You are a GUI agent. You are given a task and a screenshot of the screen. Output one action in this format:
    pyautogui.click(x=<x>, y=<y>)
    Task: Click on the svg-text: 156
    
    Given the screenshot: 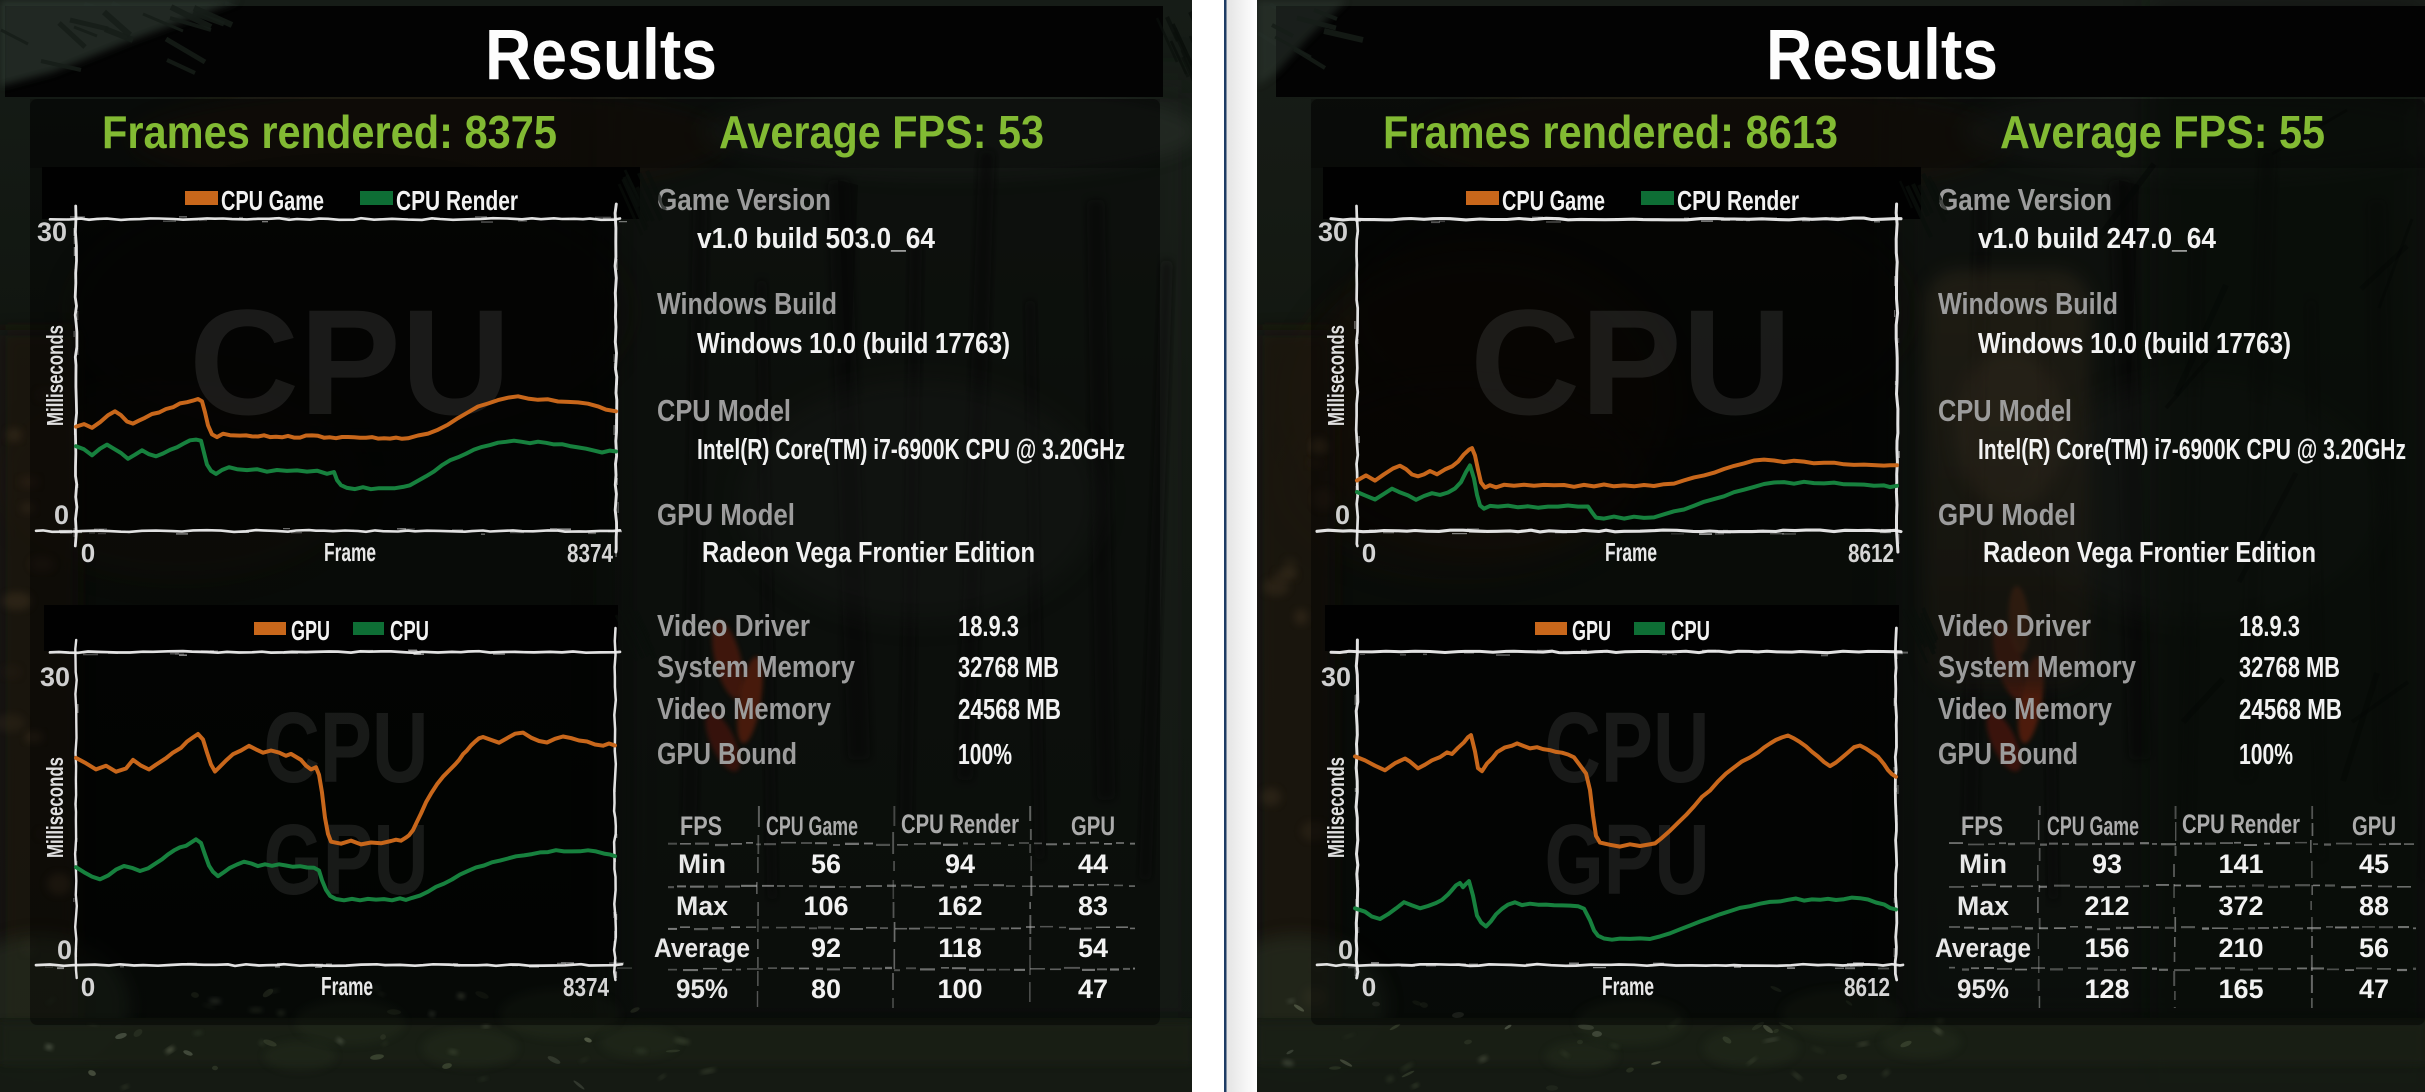 What is the action you would take?
    pyautogui.click(x=2106, y=948)
    